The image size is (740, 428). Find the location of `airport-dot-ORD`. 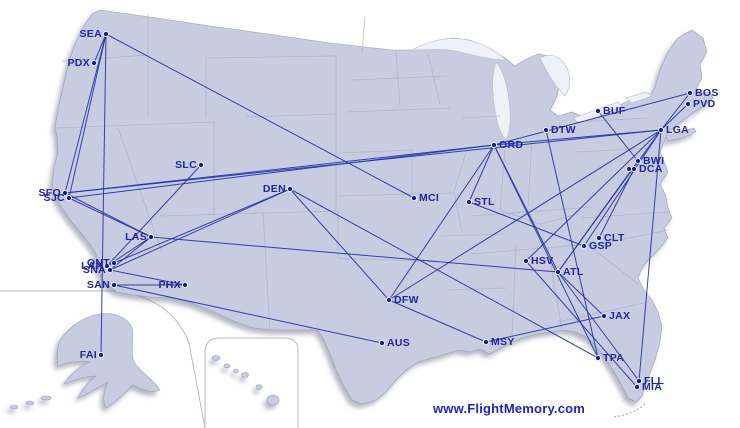

airport-dot-ORD is located at coordinates (494, 145).